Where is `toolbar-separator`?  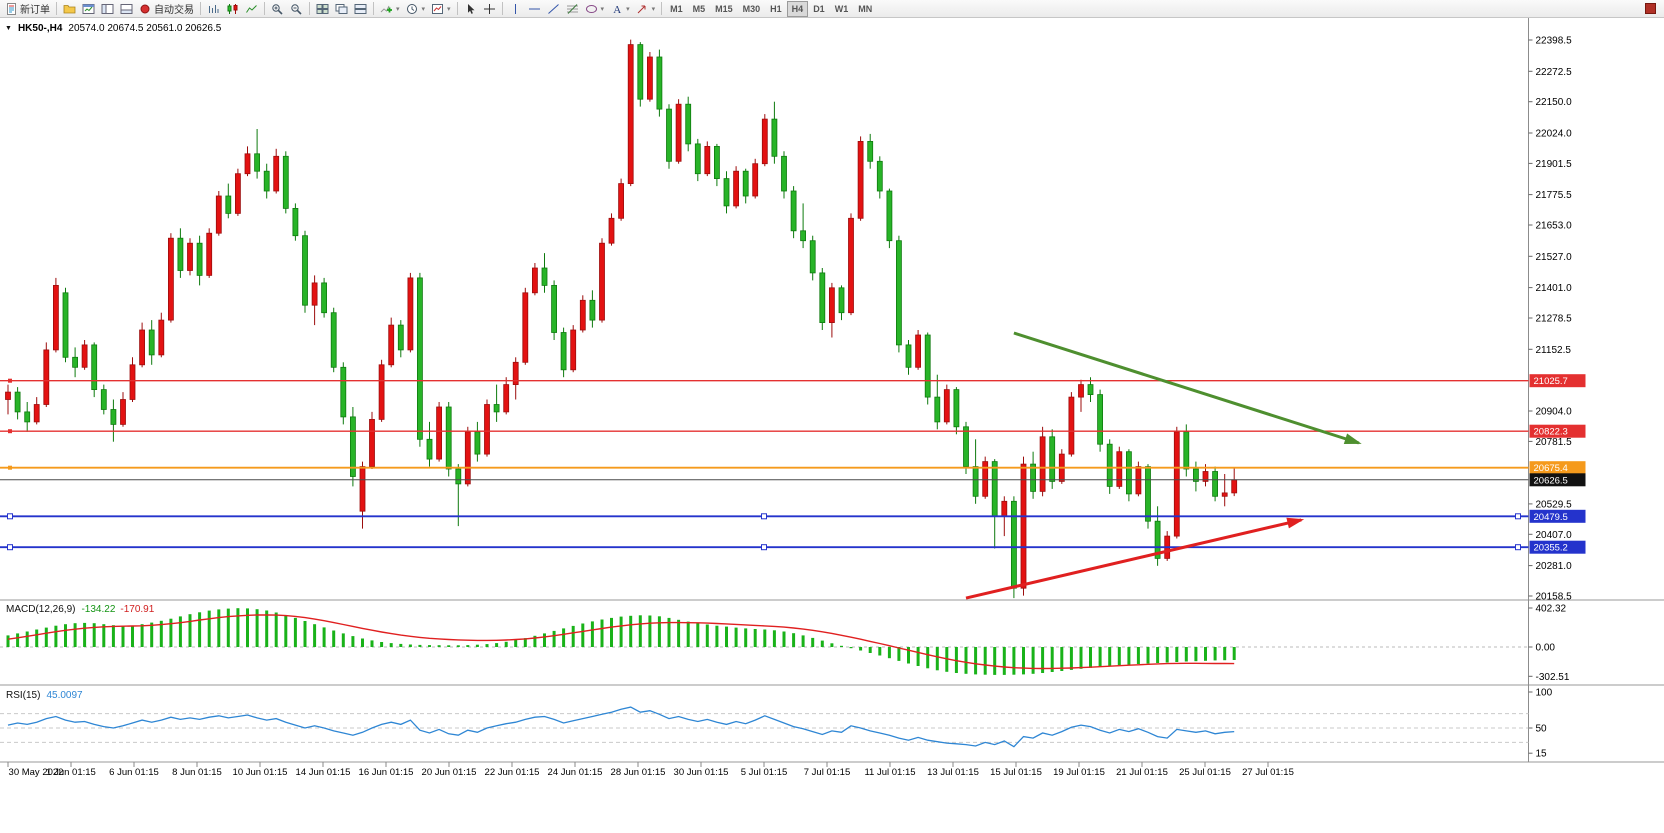
toolbar-separator is located at coordinates (200, 8).